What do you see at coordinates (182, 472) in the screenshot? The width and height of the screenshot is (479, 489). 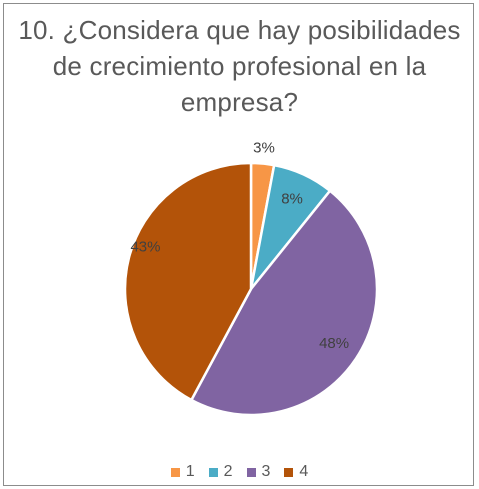 I see `legend-item-1: 1` at bounding box center [182, 472].